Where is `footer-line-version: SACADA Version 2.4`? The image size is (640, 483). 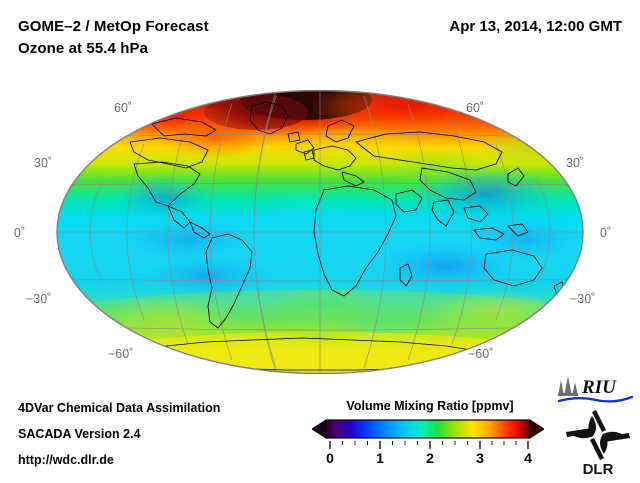 footer-line-version: SACADA Version 2.4 is located at coordinates (79, 434).